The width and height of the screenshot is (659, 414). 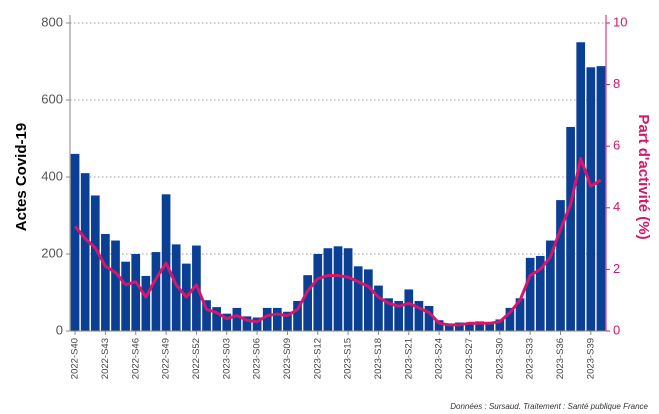 What do you see at coordinates (616, 206) in the screenshot?
I see `y2-tick-label: 4` at bounding box center [616, 206].